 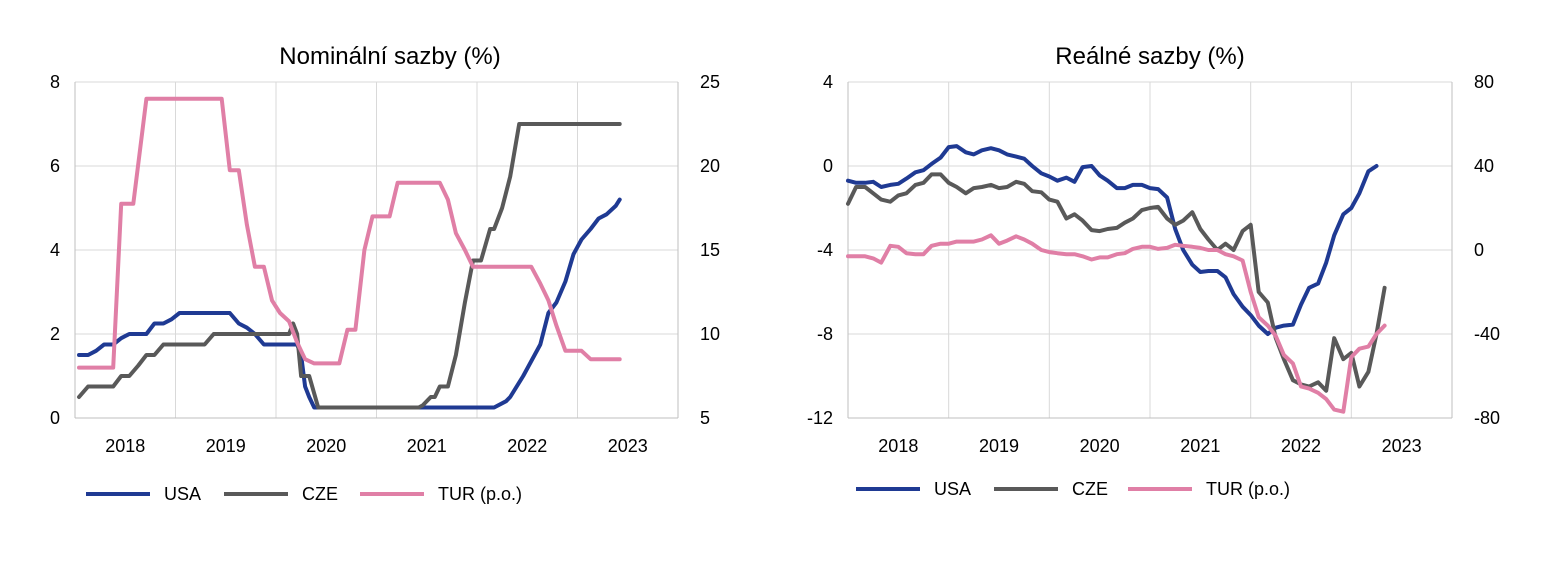 What do you see at coordinates (820, 418) in the screenshot?
I see `y-left-tick-label: -12` at bounding box center [820, 418].